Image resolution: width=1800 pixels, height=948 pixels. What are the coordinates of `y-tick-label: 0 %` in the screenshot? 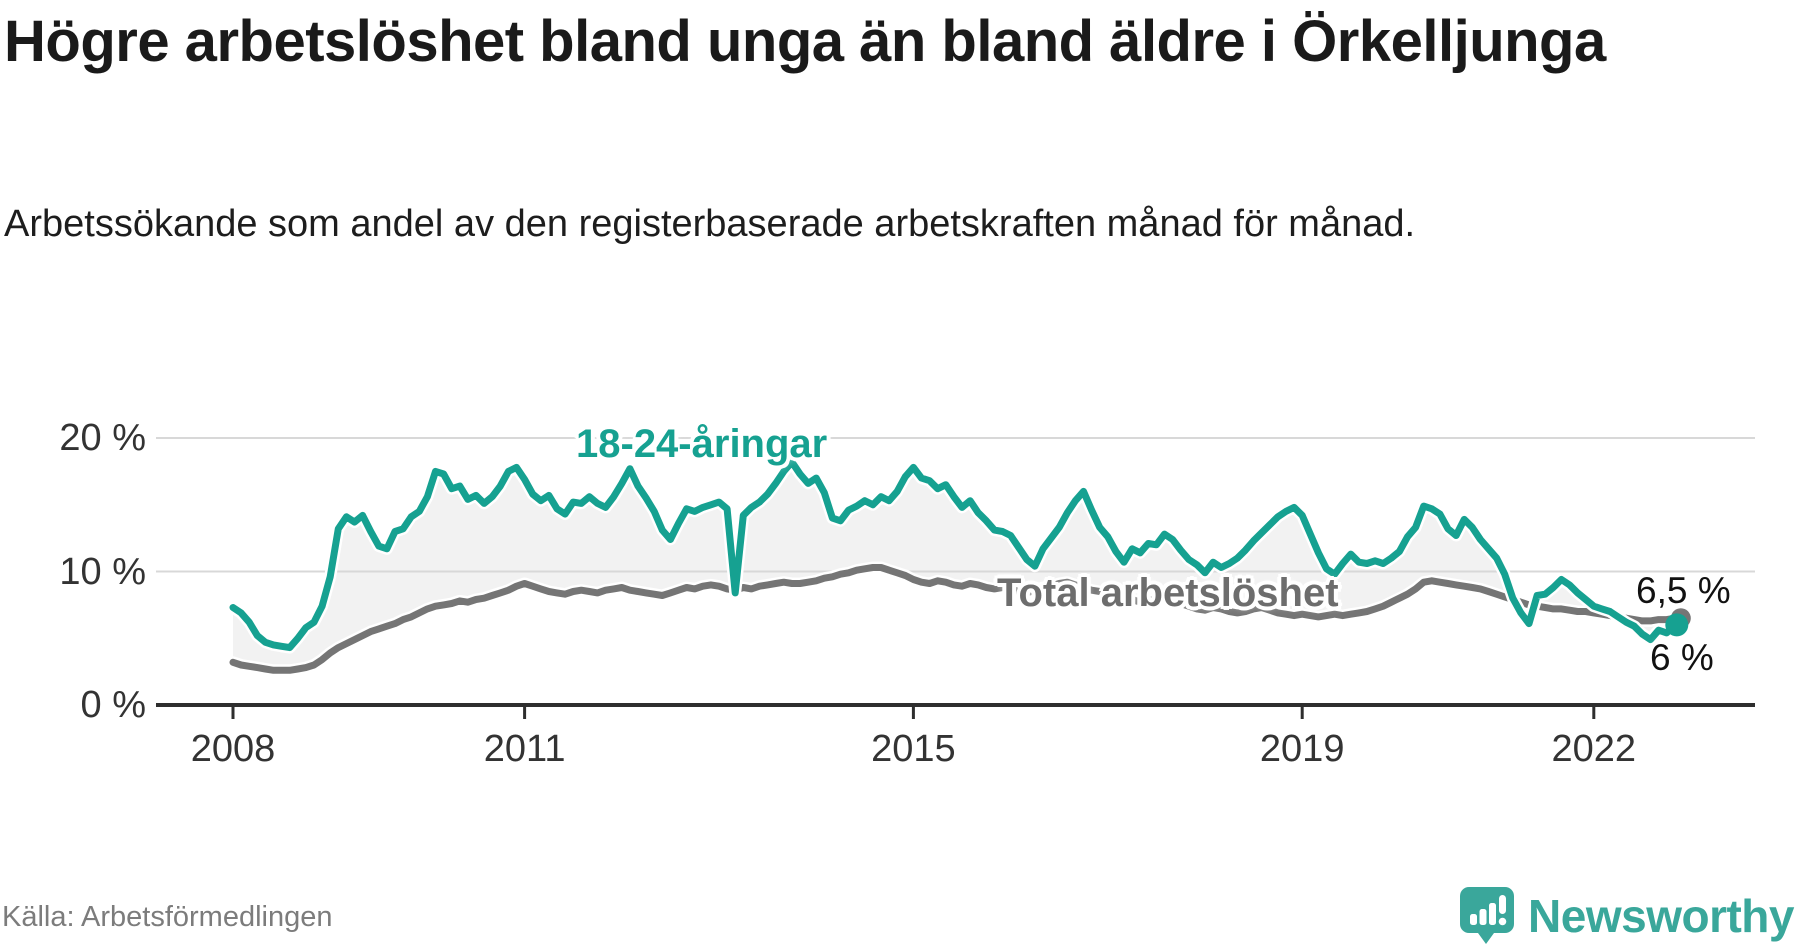 It's located at (113, 705).